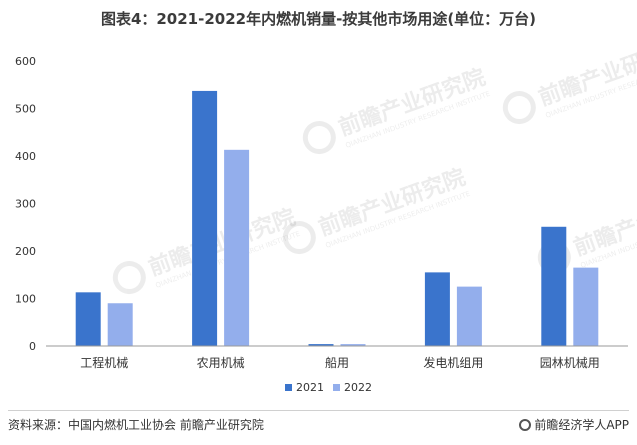 This screenshot has width=637, height=445. Describe the element at coordinates (221, 362) in the screenshot. I see `x-tick-label: 农用机械` at that location.